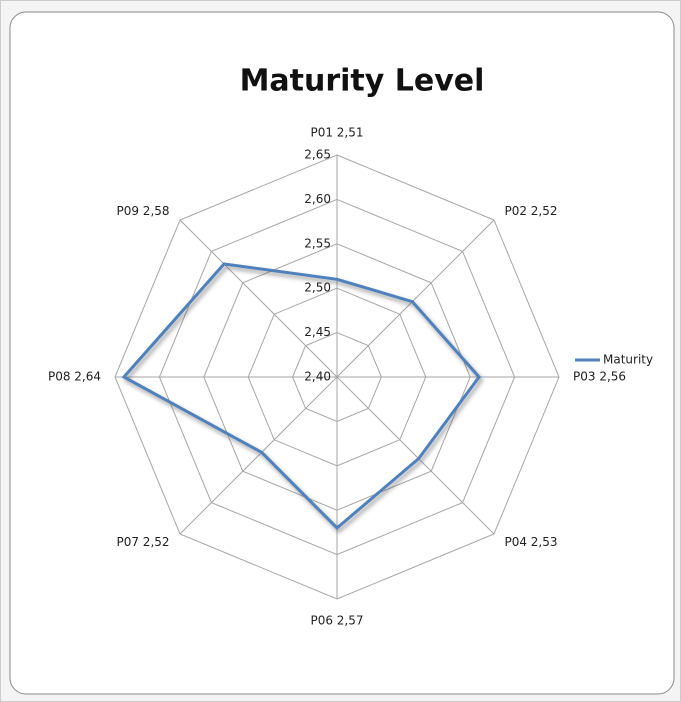 The image size is (681, 702). I want to click on chart-title: Maturity Level, so click(362, 81).